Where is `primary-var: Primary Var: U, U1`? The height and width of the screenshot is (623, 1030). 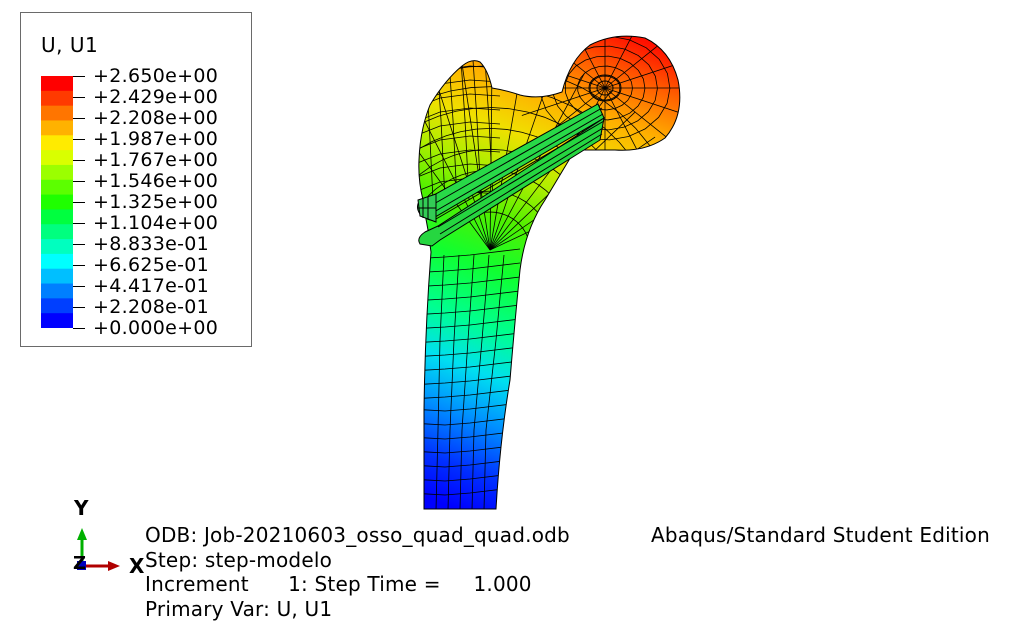
primary-var: Primary Var: U, U1 is located at coordinates (239, 608).